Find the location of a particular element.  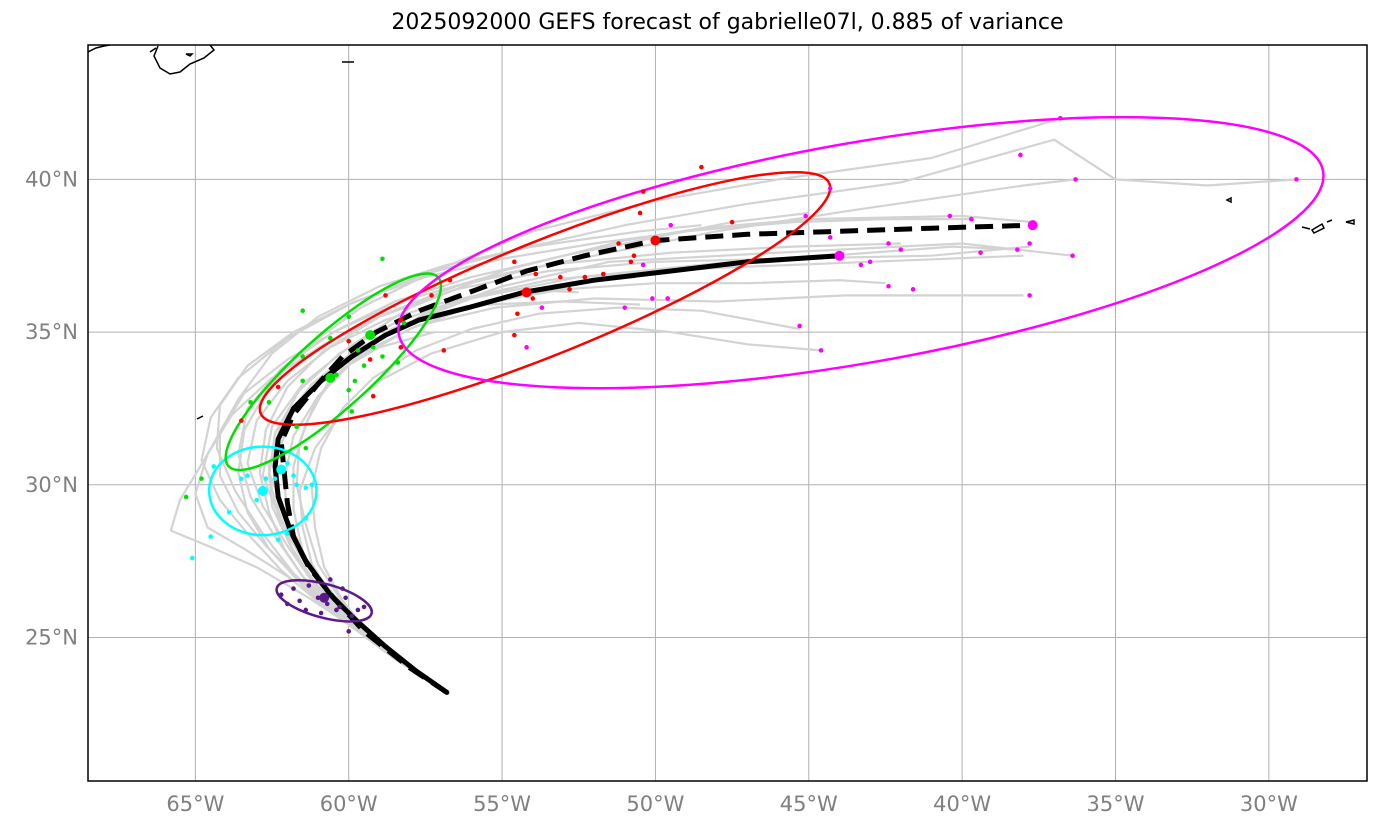

coastline-newfoundland is located at coordinates (184, 60).